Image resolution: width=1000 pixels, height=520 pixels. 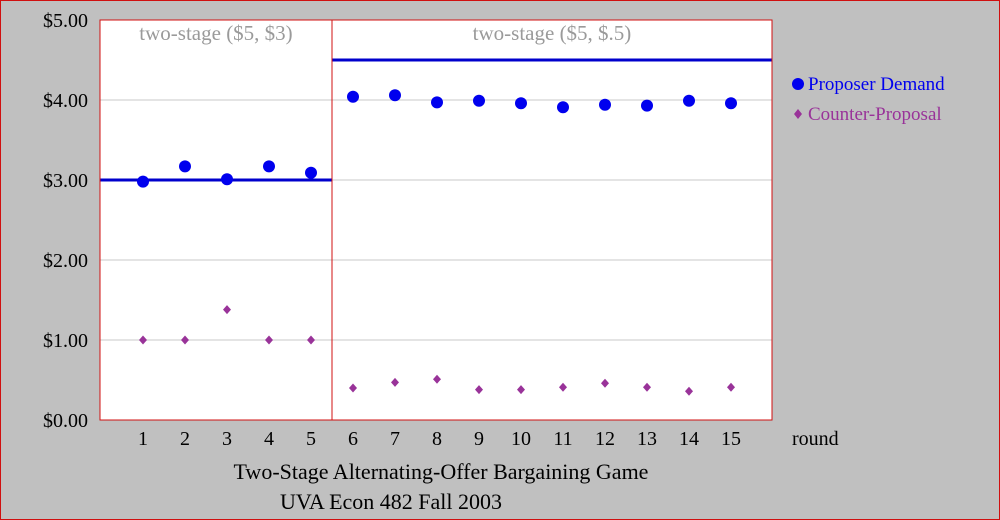 I want to click on y-tick-label: $1.00, so click(x=65, y=341).